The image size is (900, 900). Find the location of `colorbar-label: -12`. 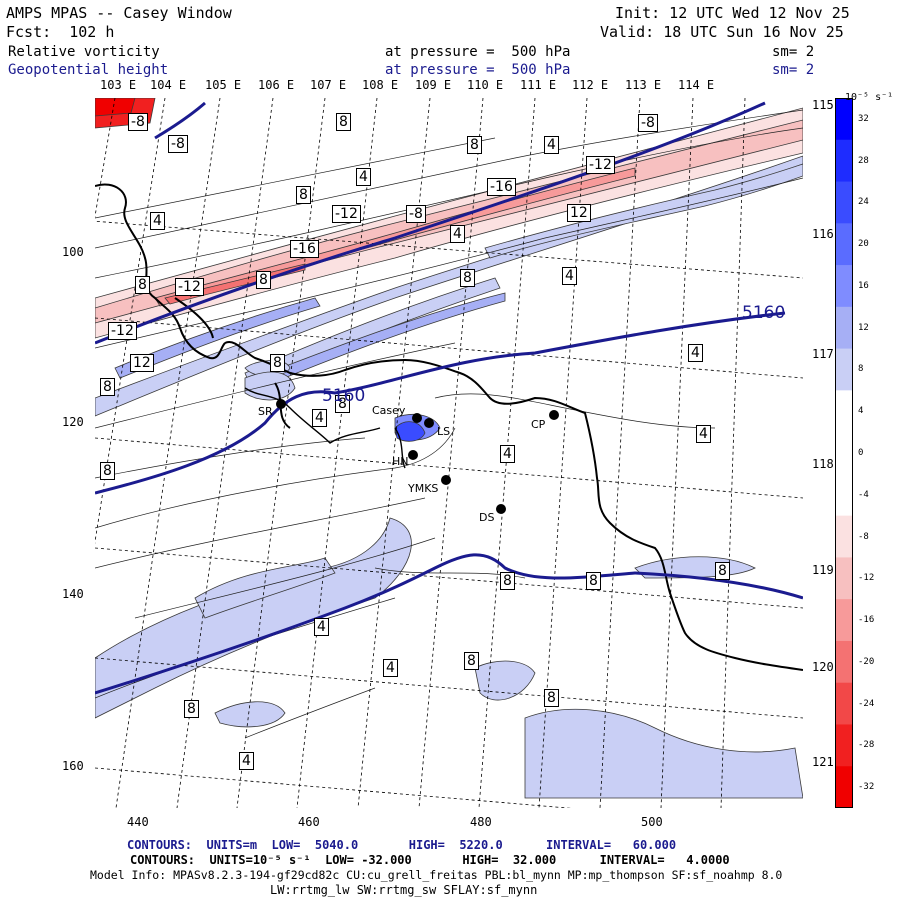

colorbar-label: -12 is located at coordinates (866, 578).